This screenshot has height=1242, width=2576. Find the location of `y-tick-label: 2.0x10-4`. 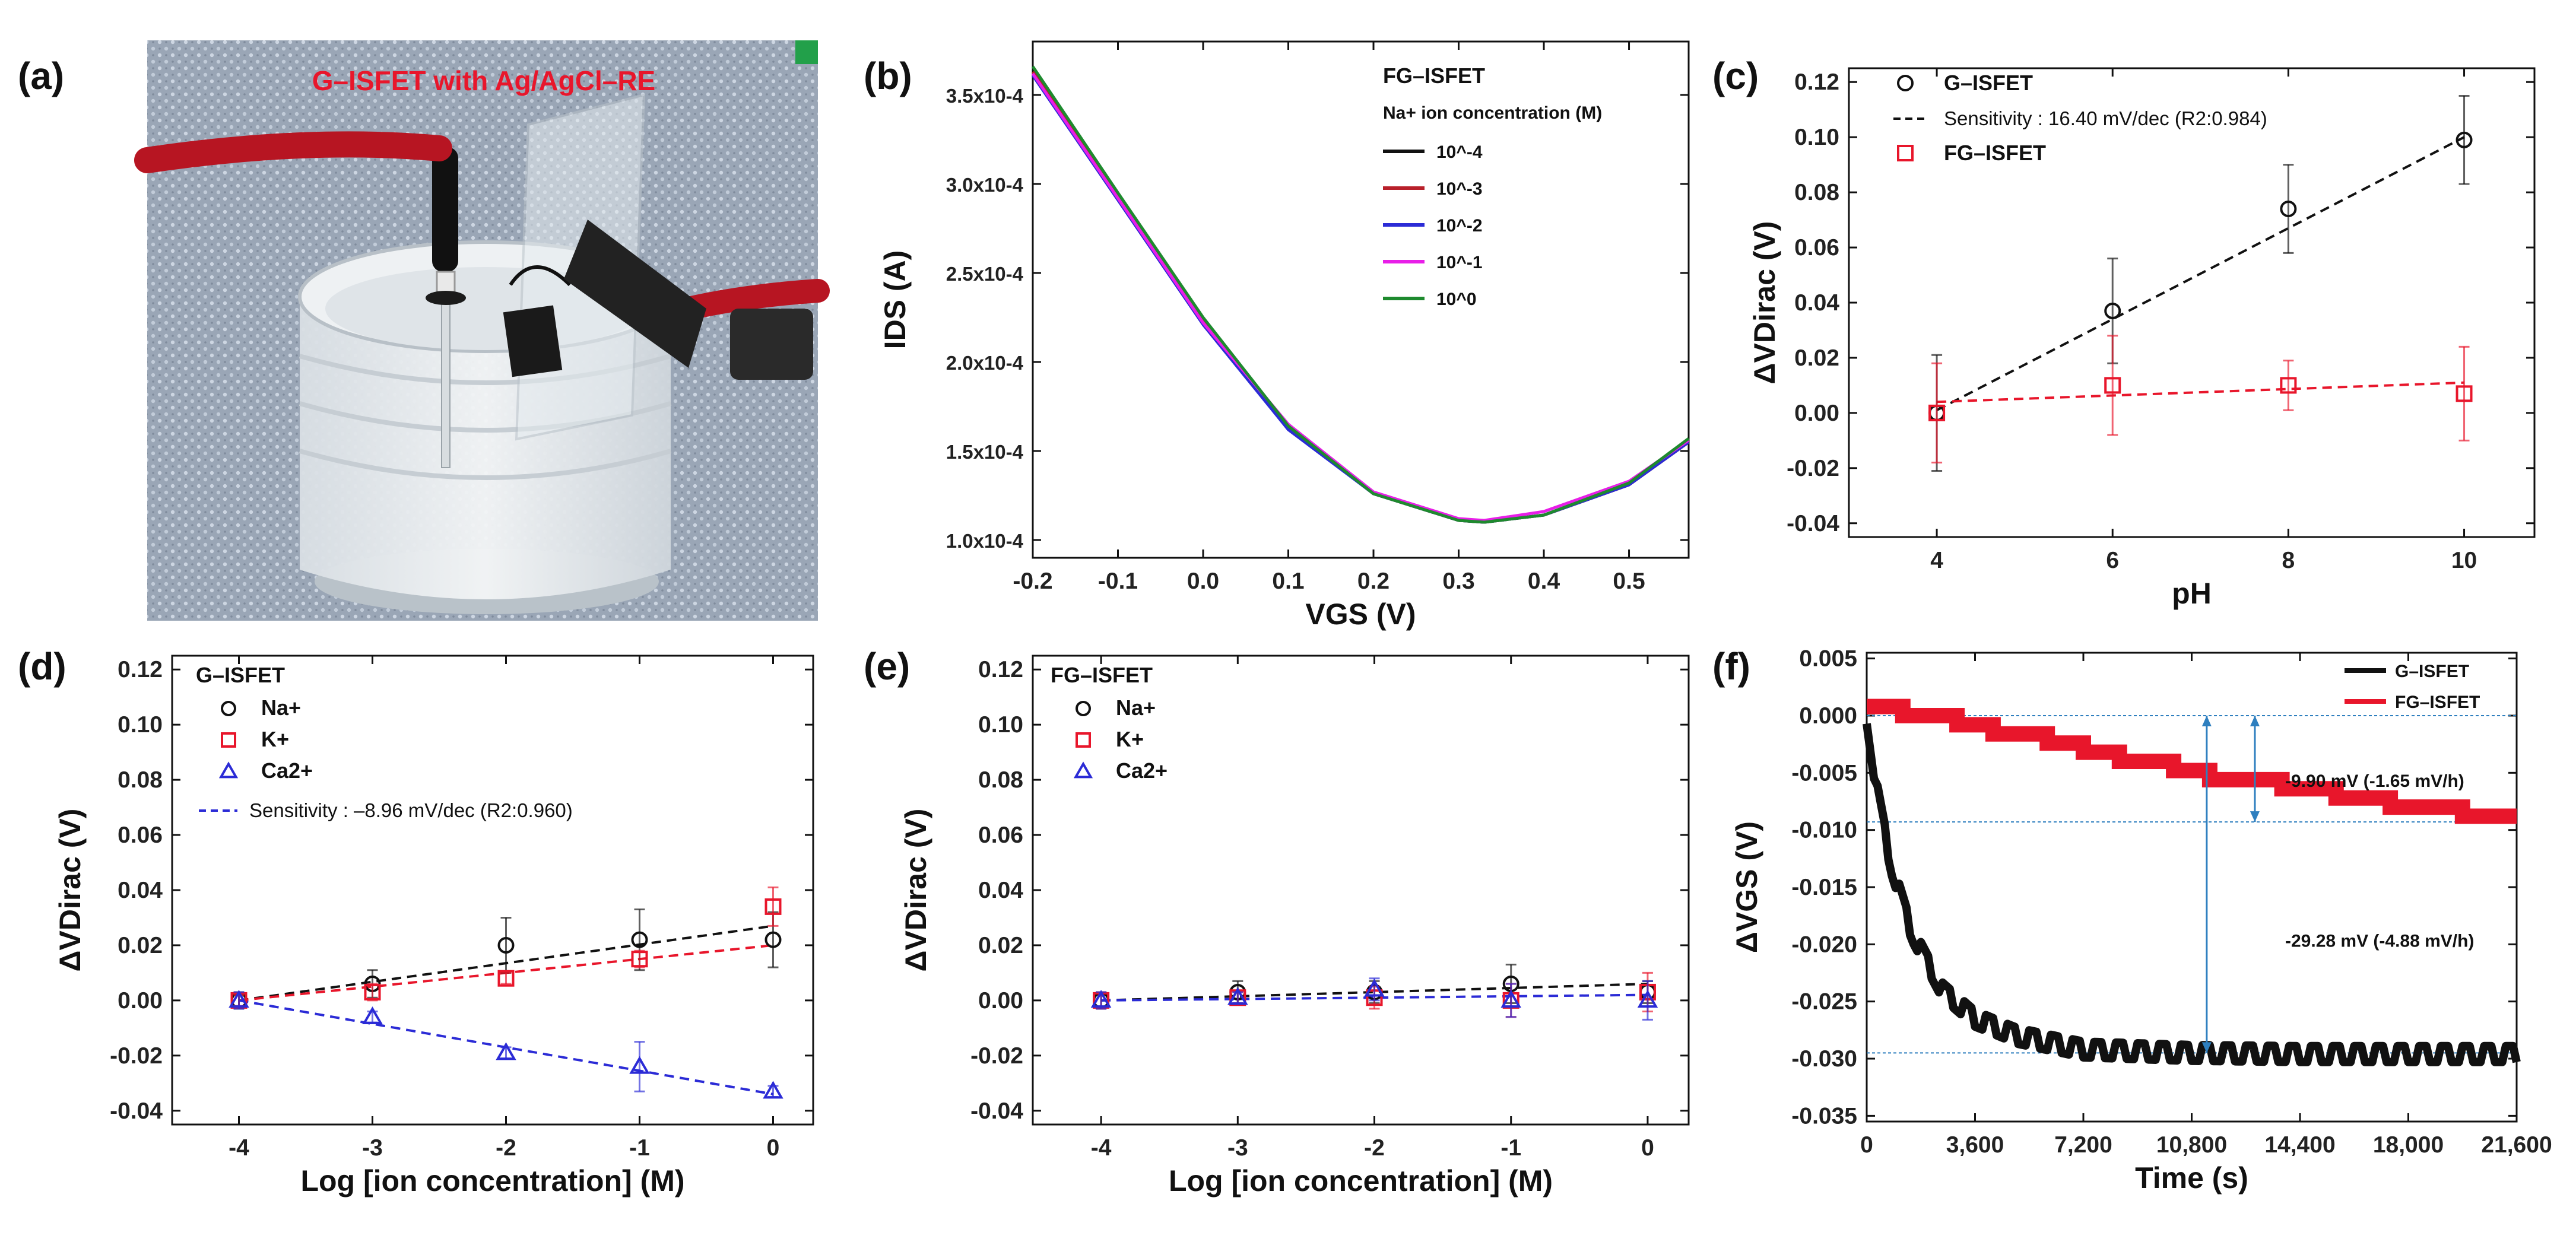

y-tick-label: 2.0x10-4 is located at coordinates (985, 363).